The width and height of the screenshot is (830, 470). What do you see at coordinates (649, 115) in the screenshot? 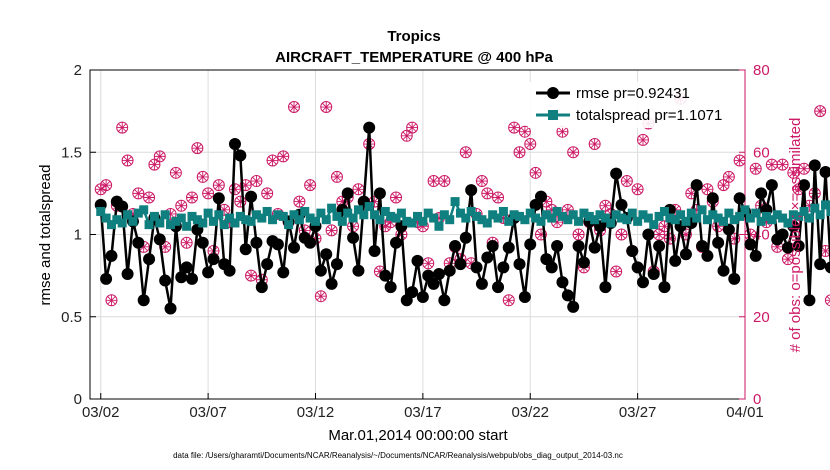
I see `legend-totalspread-label: totalspread pr=1.1071` at bounding box center [649, 115].